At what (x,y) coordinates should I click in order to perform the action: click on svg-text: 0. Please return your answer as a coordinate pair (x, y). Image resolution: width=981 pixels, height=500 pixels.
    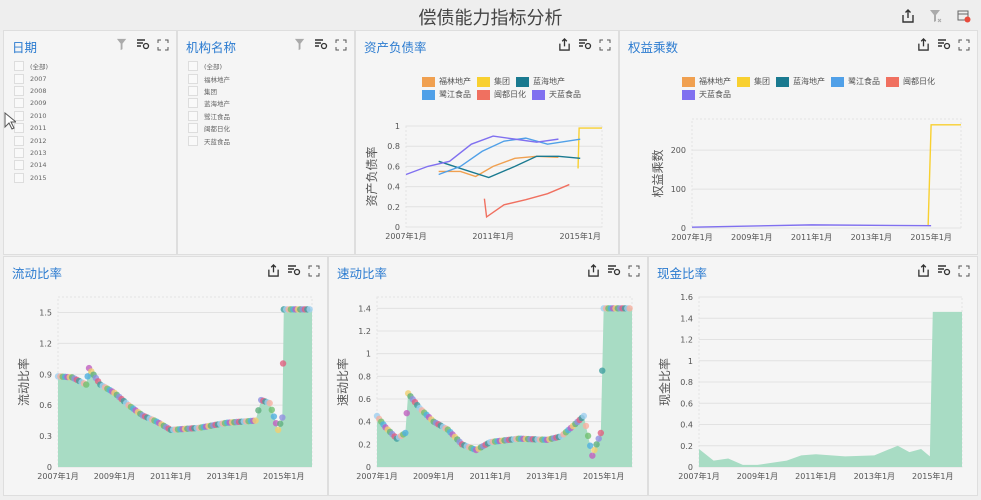
    Looking at the image, I should click on (368, 467).